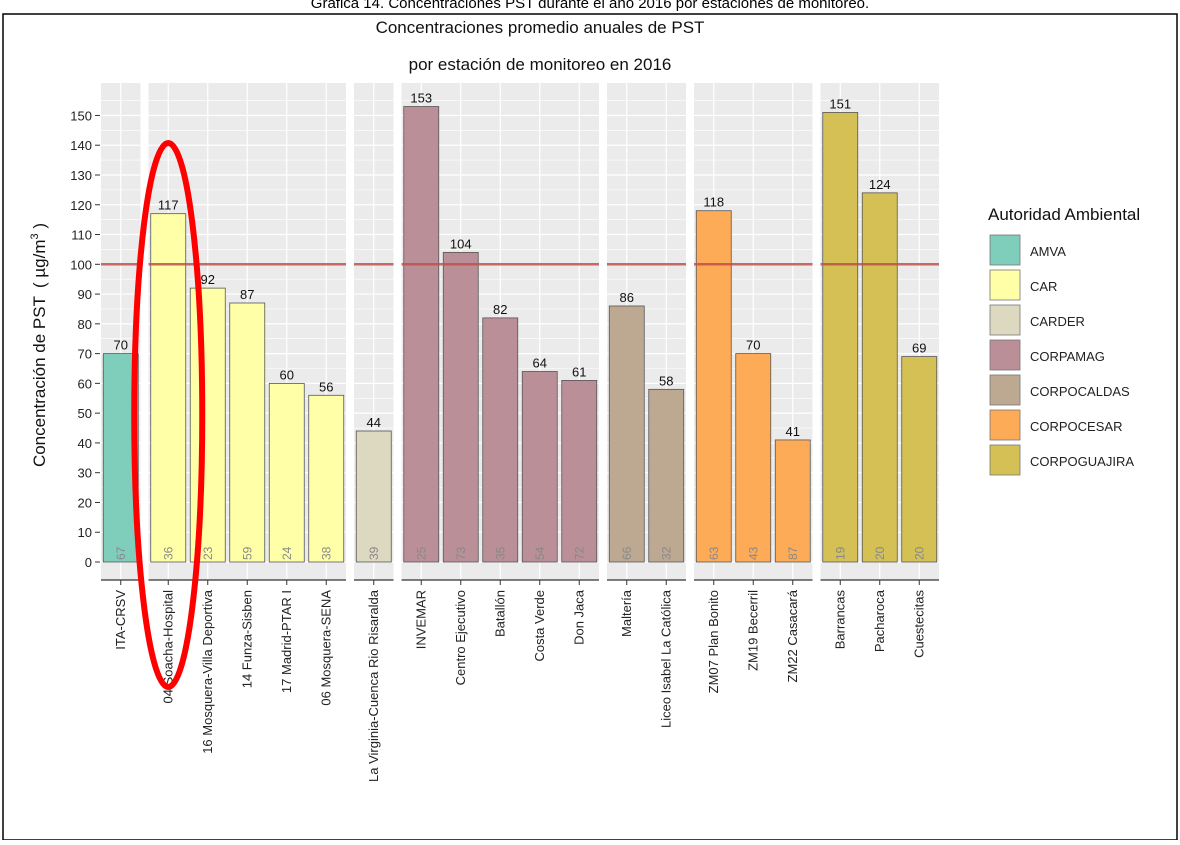 The width and height of the screenshot is (1180, 845). I want to click on y-tick-label: 50, so click(85, 413).